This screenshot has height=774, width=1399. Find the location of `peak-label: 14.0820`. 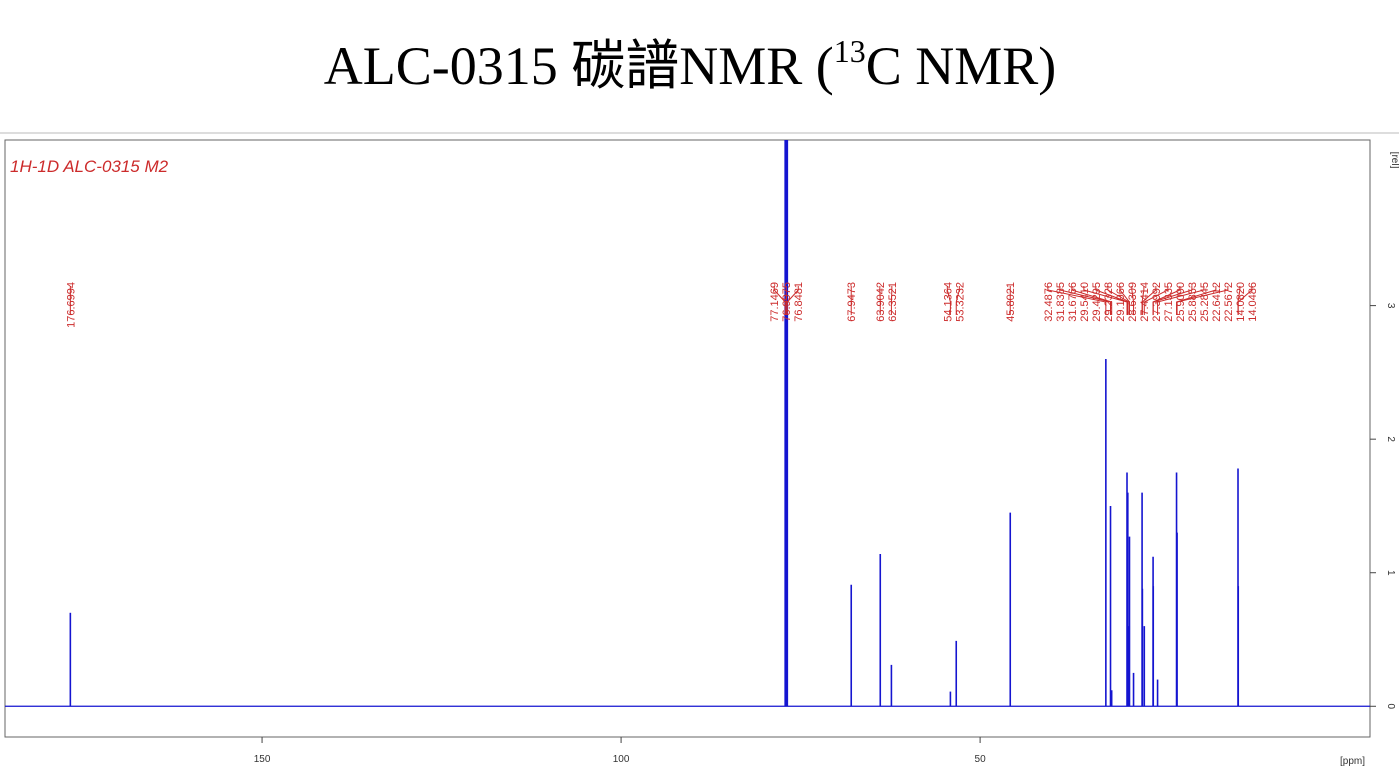

peak-label: 14.0820 is located at coordinates (1241, 302).